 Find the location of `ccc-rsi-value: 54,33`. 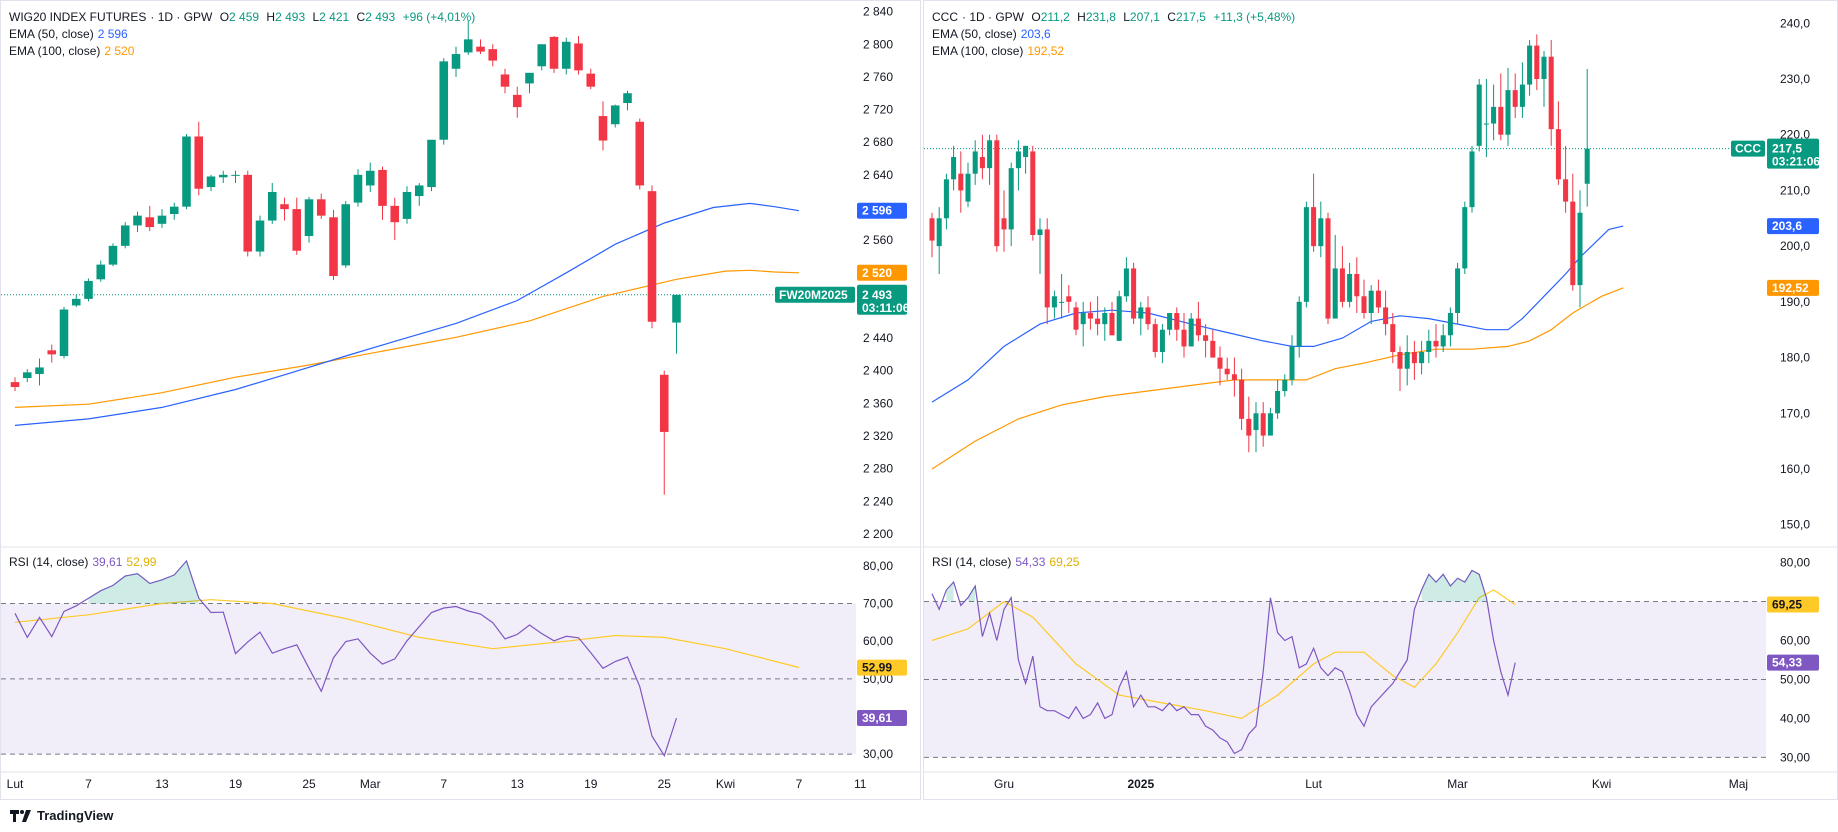

ccc-rsi-value: 54,33 is located at coordinates (1030, 562).